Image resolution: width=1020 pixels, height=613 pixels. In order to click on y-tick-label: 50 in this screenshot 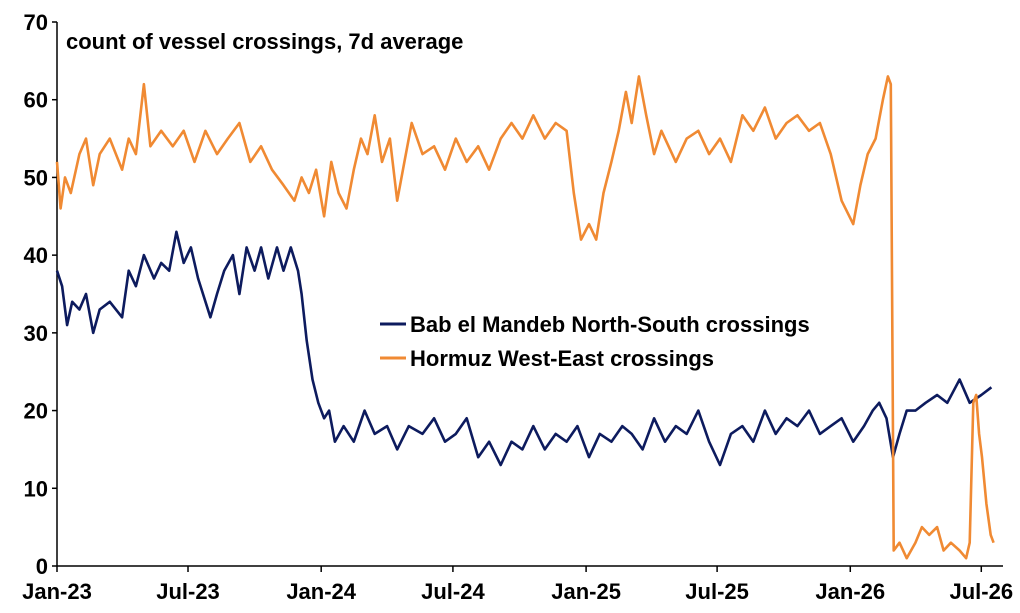, I will do `click(36, 177)`.